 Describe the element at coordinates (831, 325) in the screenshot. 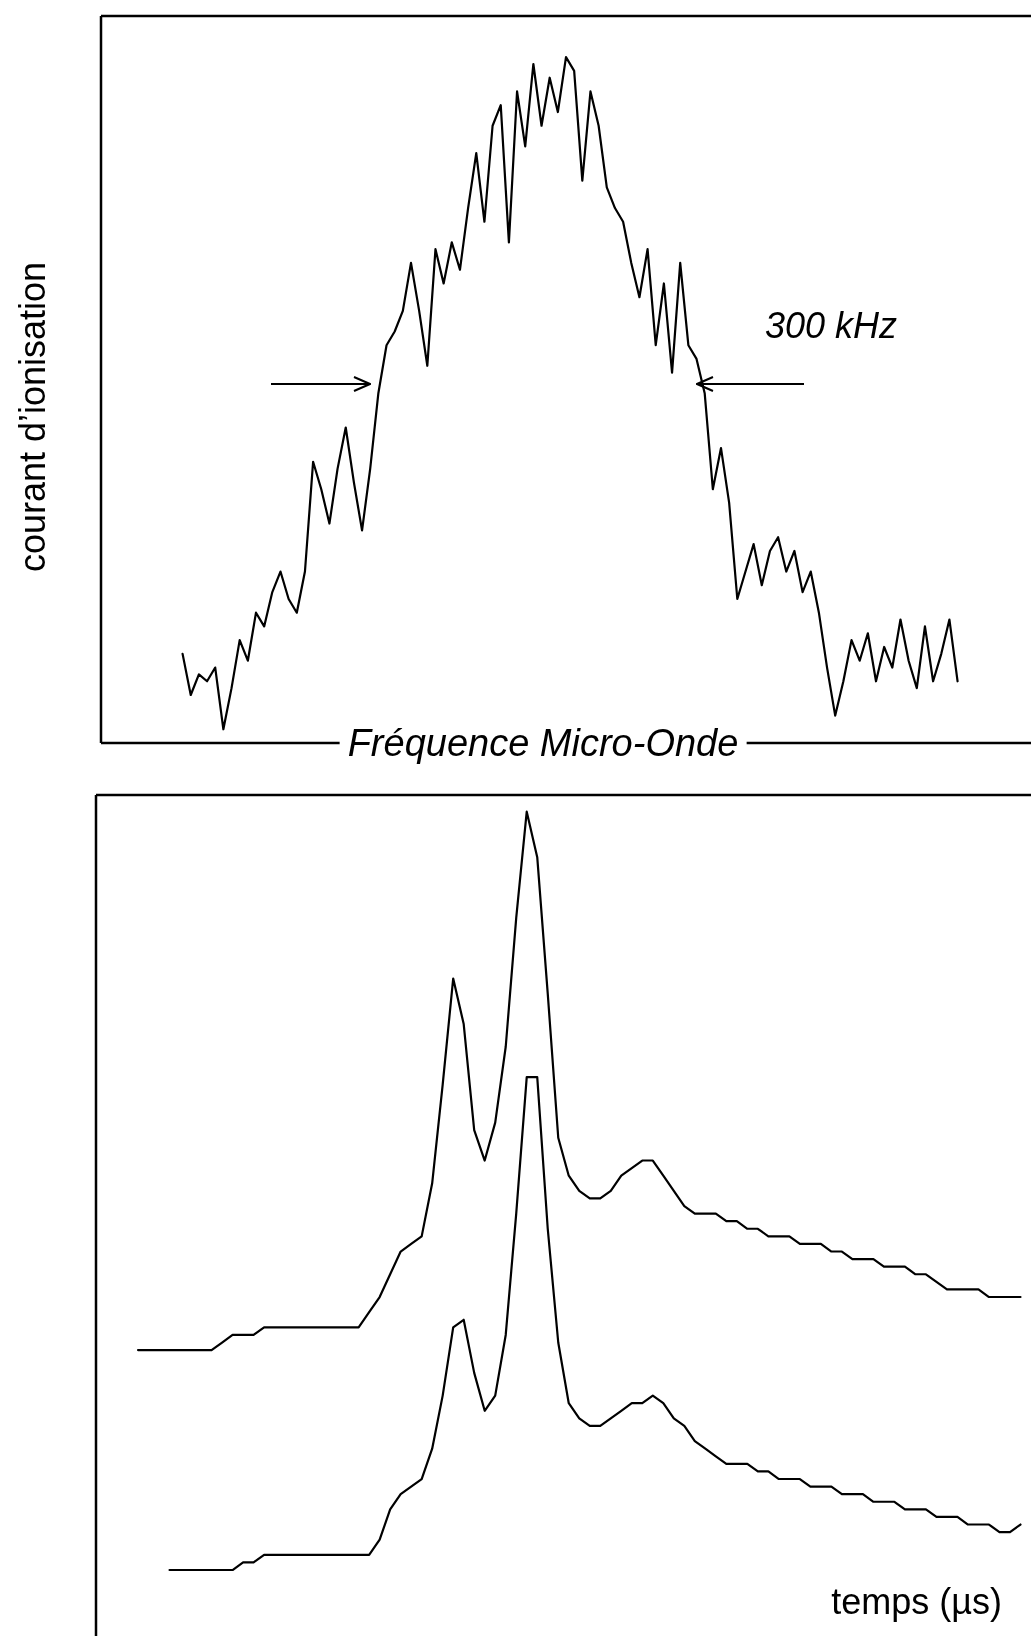

I see `annotation: 300 kHz` at that location.